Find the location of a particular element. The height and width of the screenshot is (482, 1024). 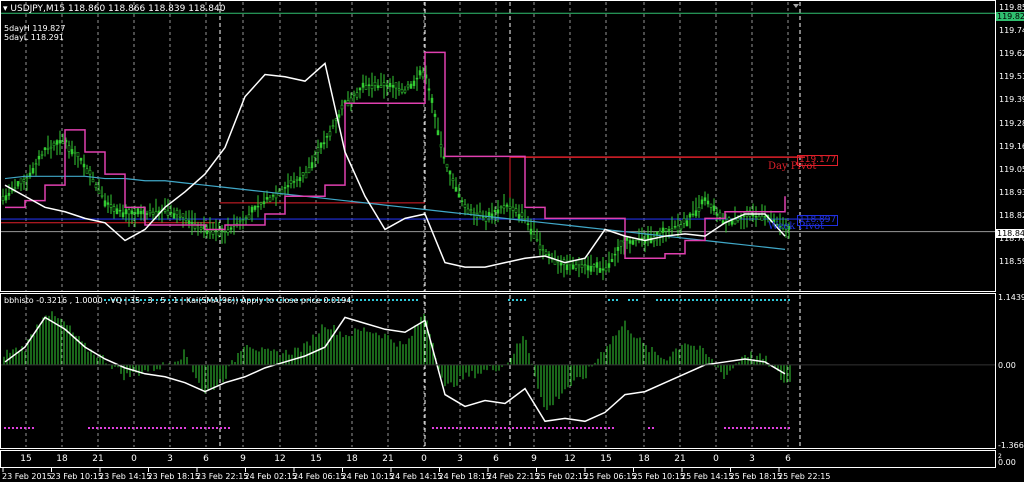

day-pivot-value: 119.177 is located at coordinates (818, 160).